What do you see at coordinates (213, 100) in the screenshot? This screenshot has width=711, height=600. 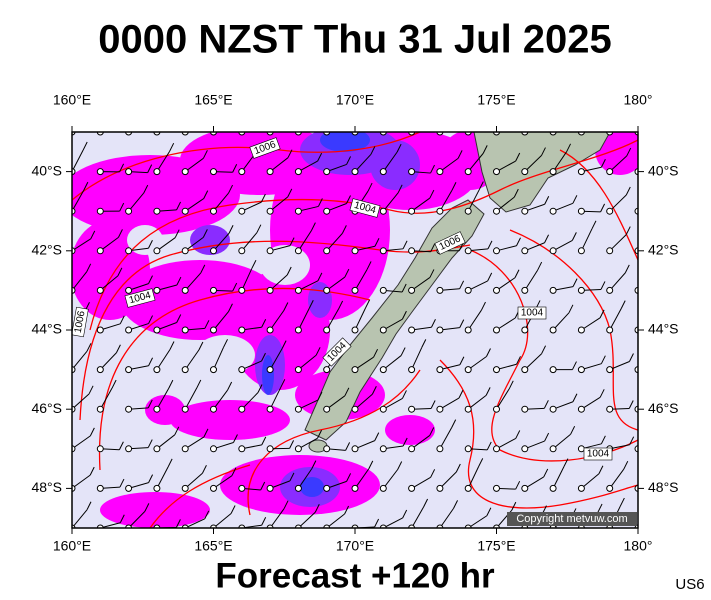 I see `lon-label: 165°E` at bounding box center [213, 100].